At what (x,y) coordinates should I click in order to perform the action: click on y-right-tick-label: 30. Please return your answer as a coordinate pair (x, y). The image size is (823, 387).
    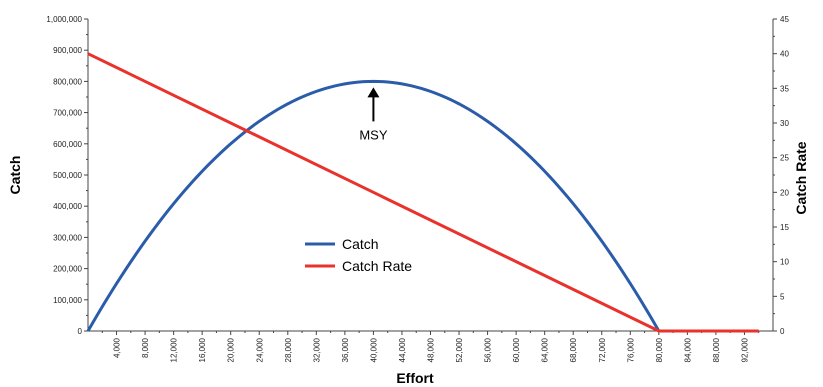
    Looking at the image, I should click on (784, 123).